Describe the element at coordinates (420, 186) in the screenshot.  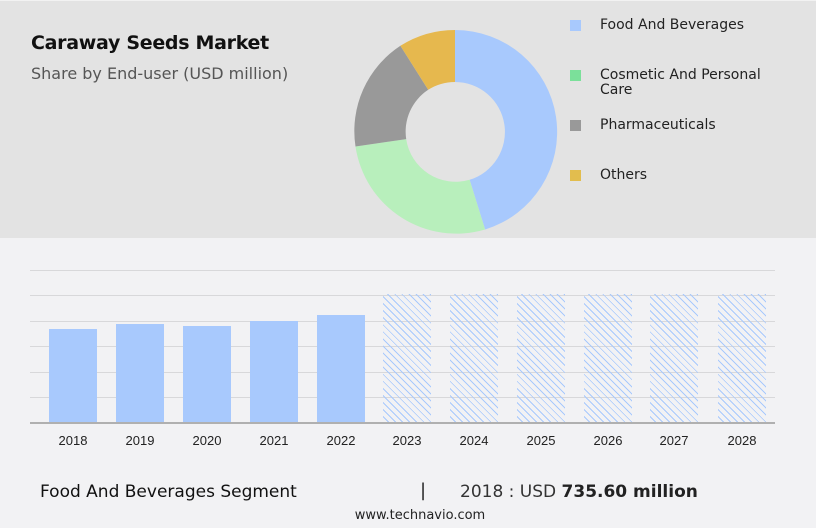
I see `slice-cosmetic-personal-care` at that location.